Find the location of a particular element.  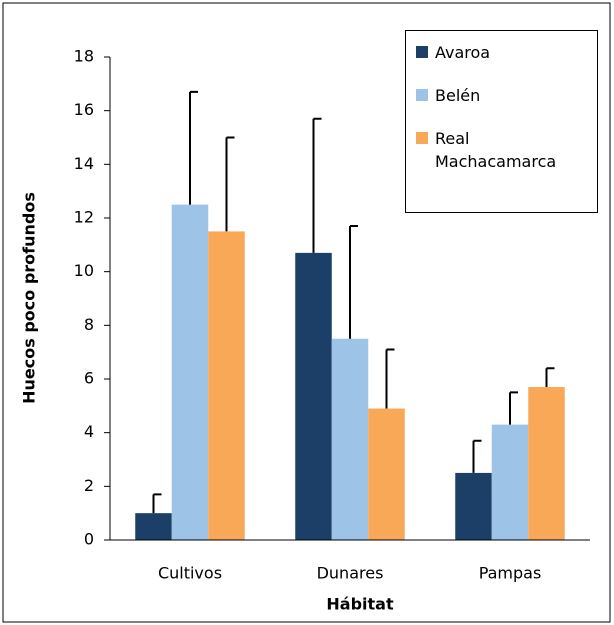

x-tick-label: Dunares is located at coordinates (350, 573).